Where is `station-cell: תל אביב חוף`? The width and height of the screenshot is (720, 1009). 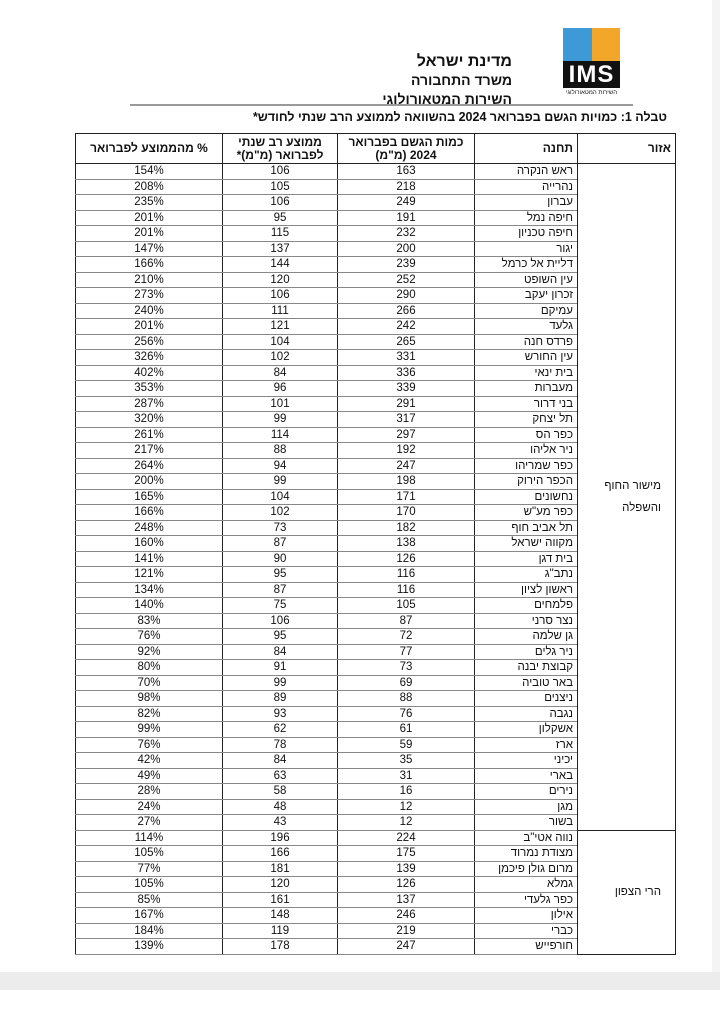 station-cell: תל אביב חוף is located at coordinates (526, 527).